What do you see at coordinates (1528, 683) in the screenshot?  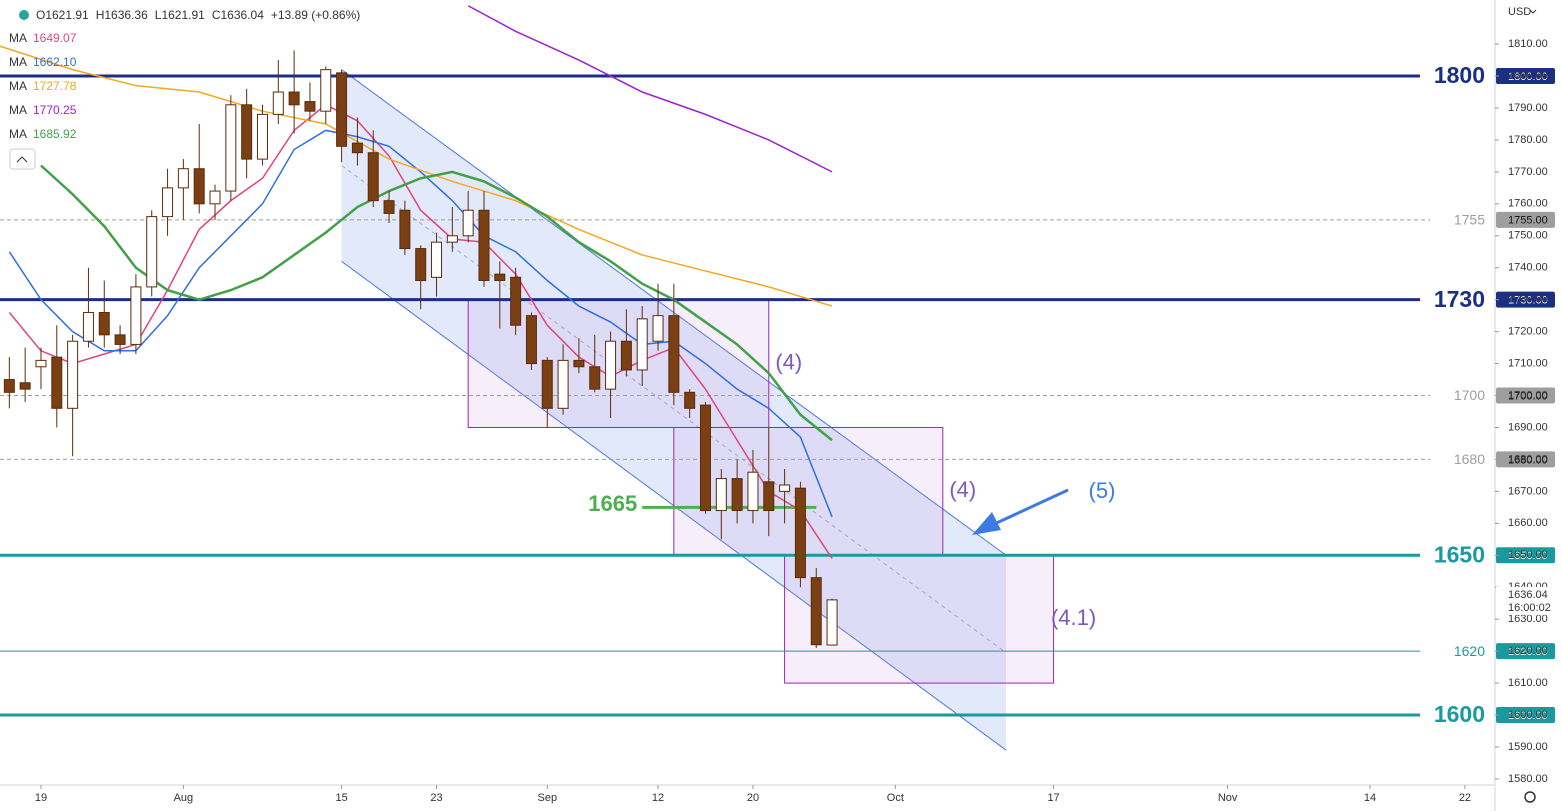 I see `y-tick-label: 1610.00` at bounding box center [1528, 683].